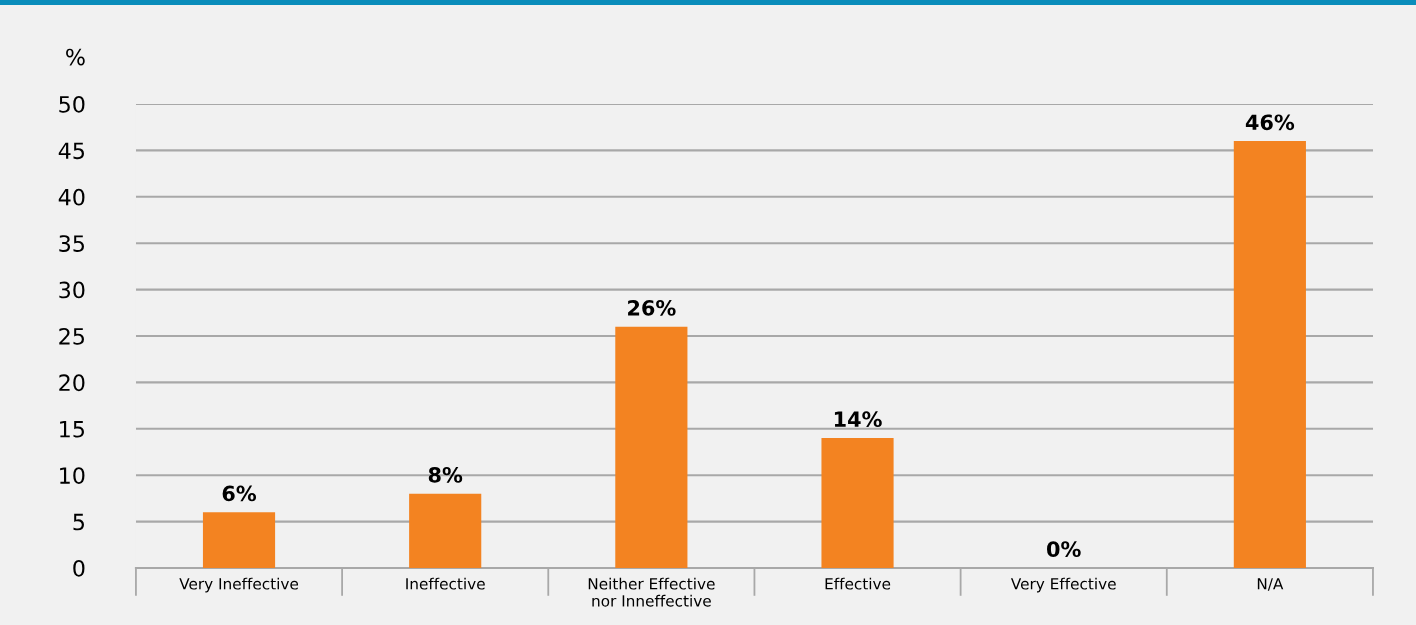 This screenshot has height=625, width=1416. Describe the element at coordinates (72, 475) in the screenshot. I see `y-tick-label: 10` at that location.